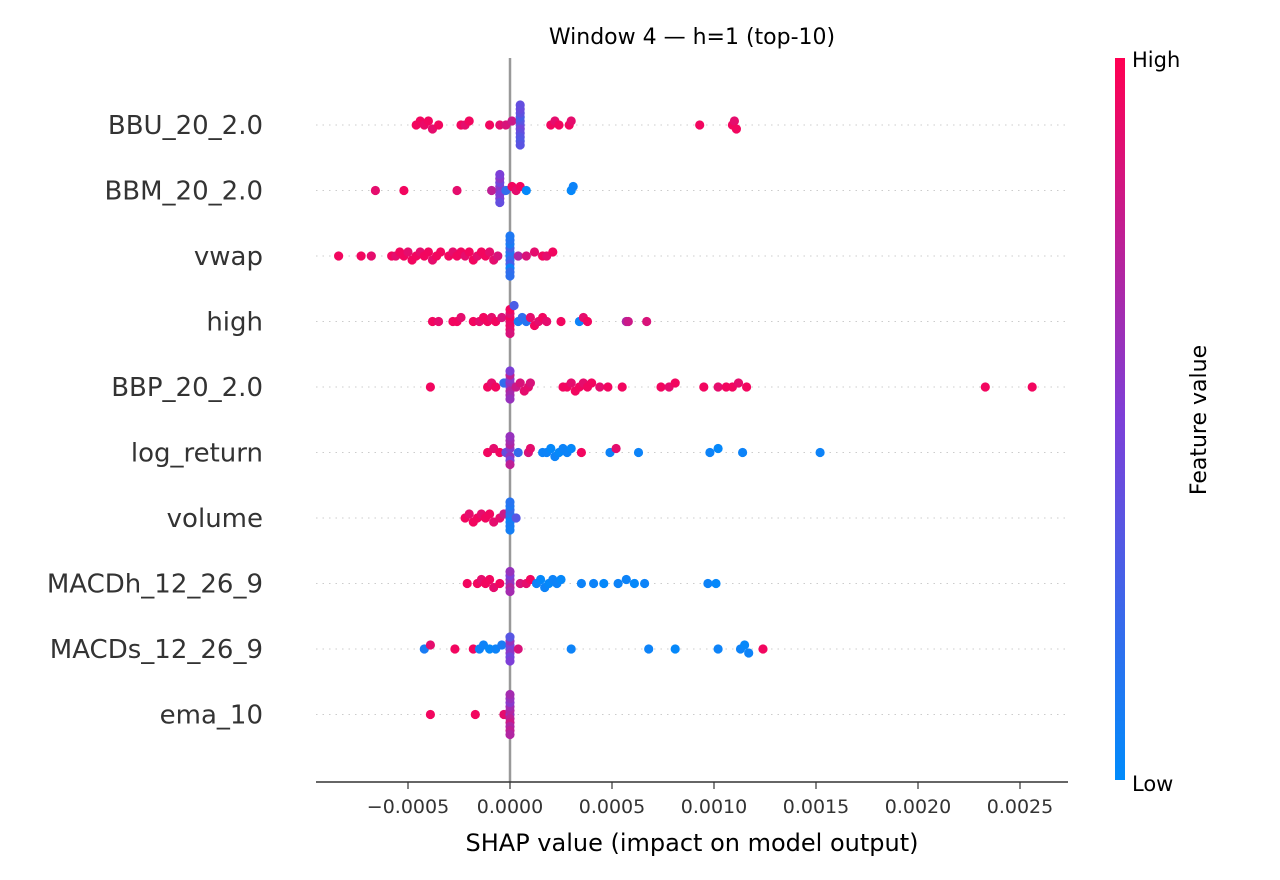  I want to click on x-tick-label: 0.0015, so click(816, 807).